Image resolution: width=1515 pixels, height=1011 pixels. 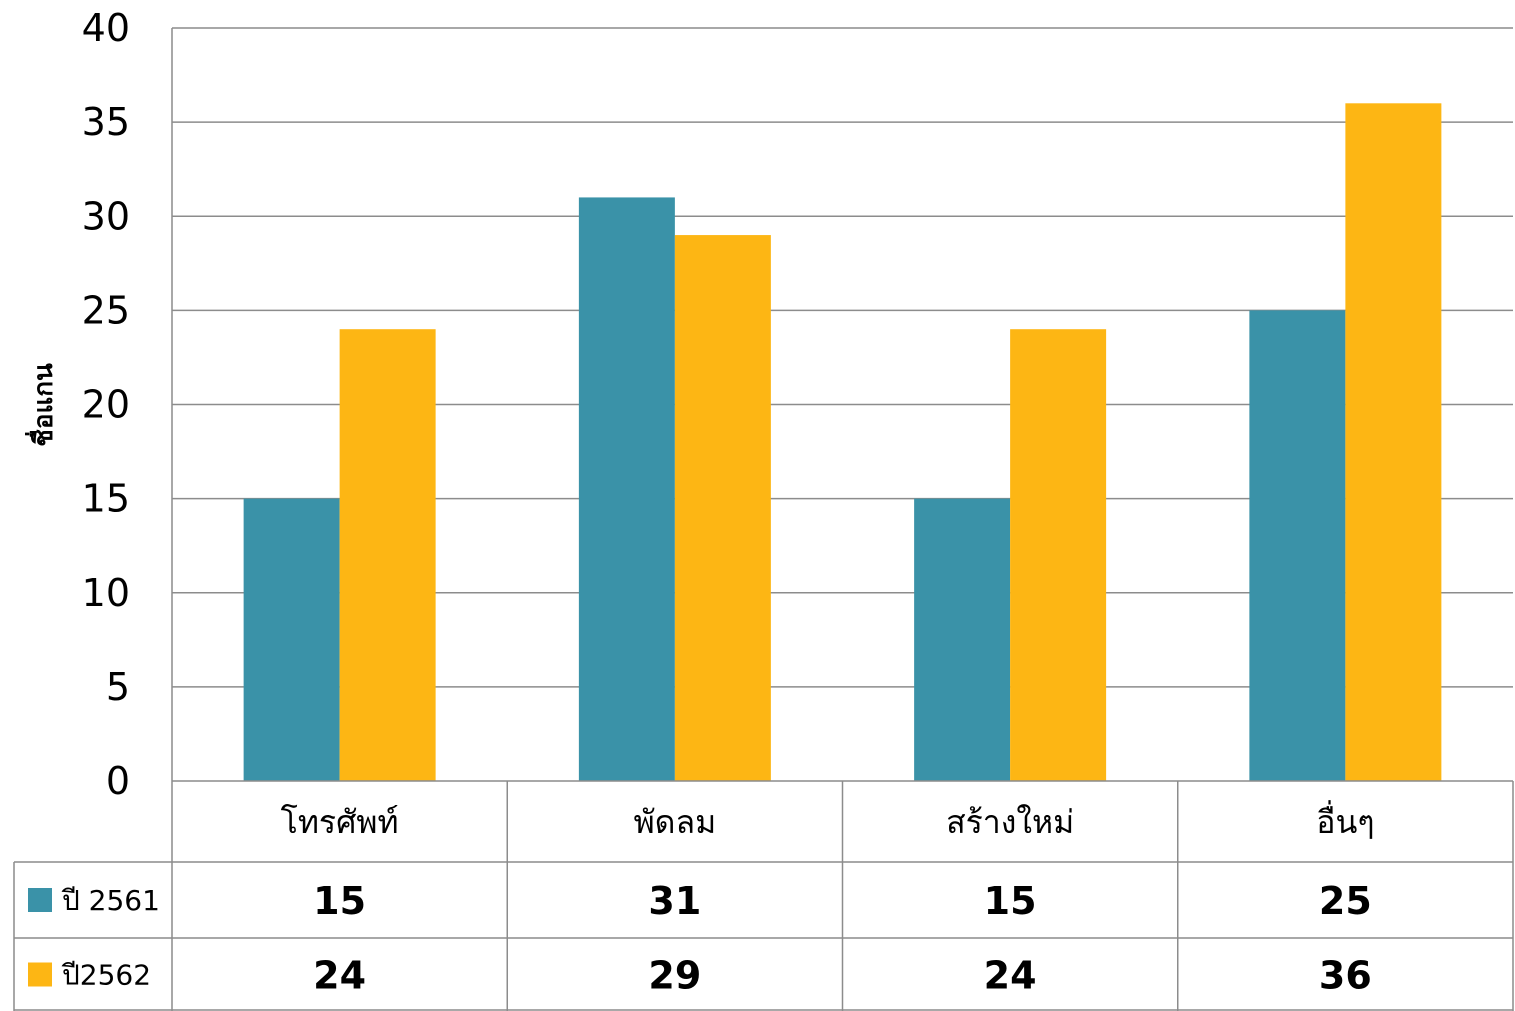 I want to click on y-tick-label: 25, so click(x=106, y=310).